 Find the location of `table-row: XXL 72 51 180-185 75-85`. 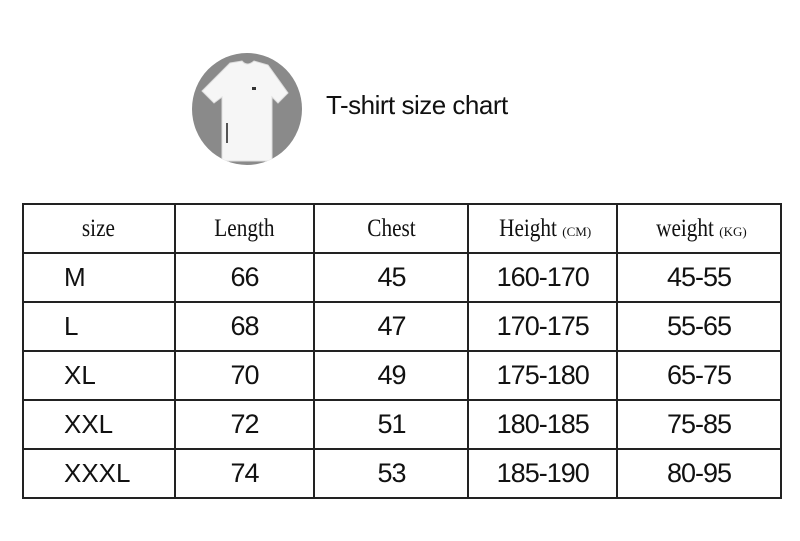

table-row: XXL 72 51 180-185 75-85 is located at coordinates (402, 424).